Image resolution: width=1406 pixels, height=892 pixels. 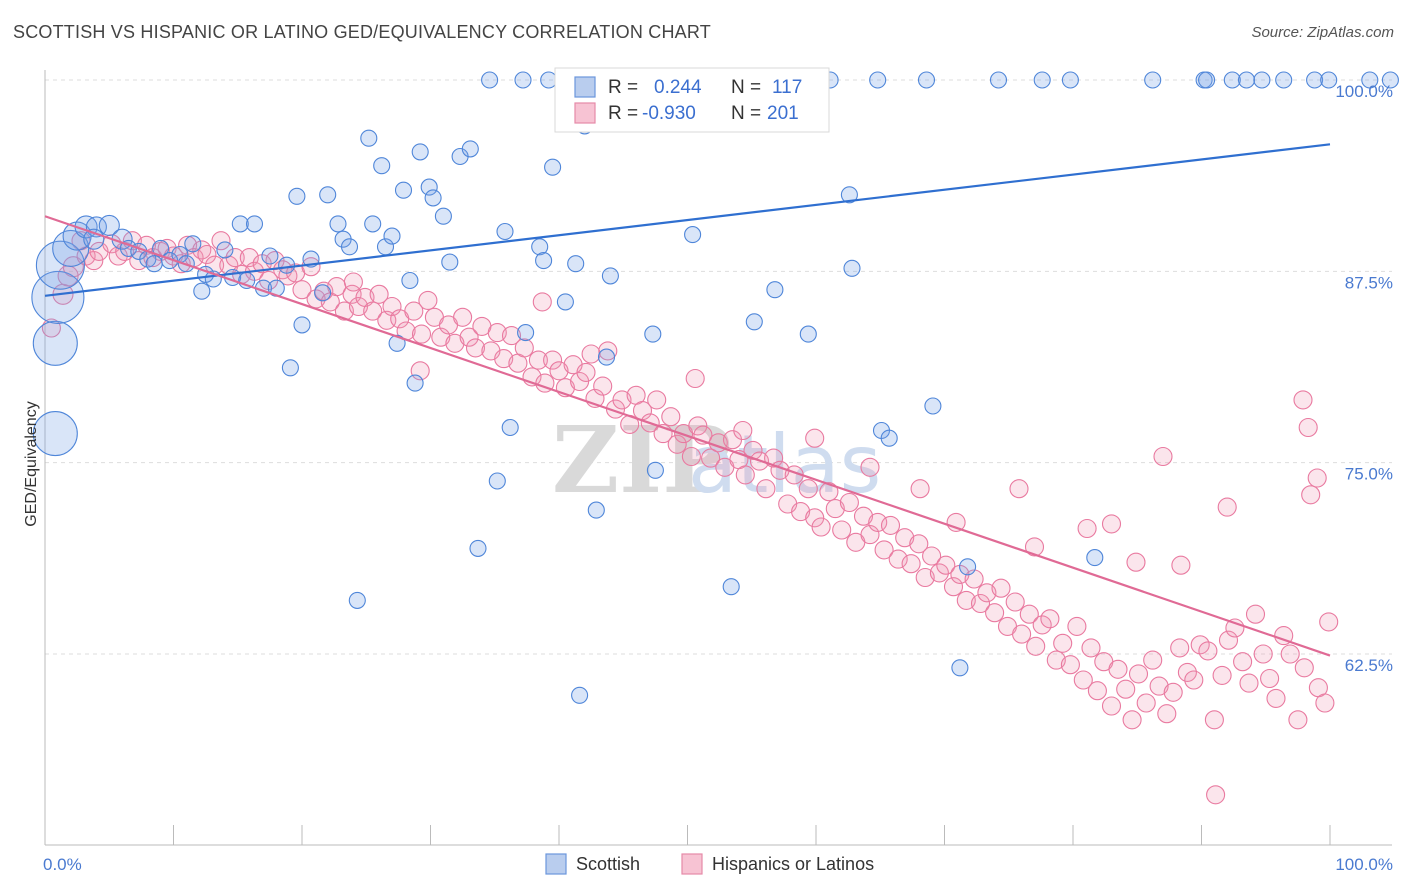 I want to click on y-tick-labels: 62.5% 75.0% 87.5% 100.0%, so click(x=1364, y=378).